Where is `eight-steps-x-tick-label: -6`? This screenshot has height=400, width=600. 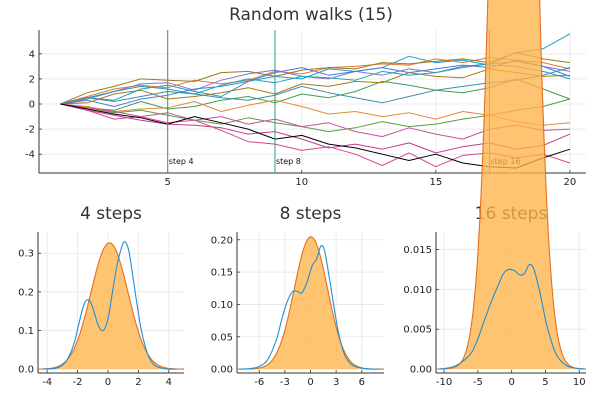 eight-steps-x-tick-label: -6 is located at coordinates (259, 382).